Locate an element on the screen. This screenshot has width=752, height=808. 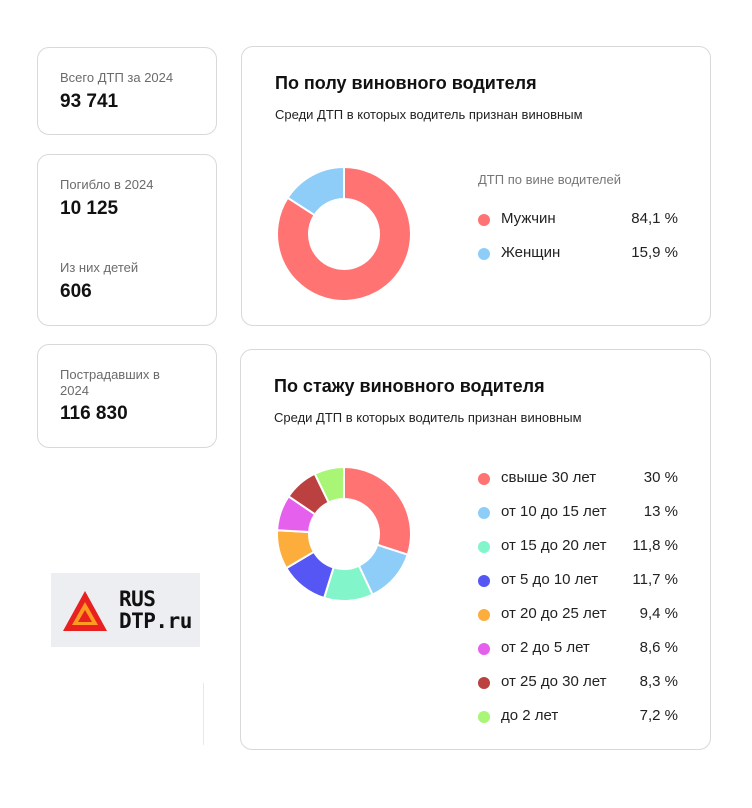
rusdtp-logo: RUS DTP.ru is located at coordinates (125, 610).